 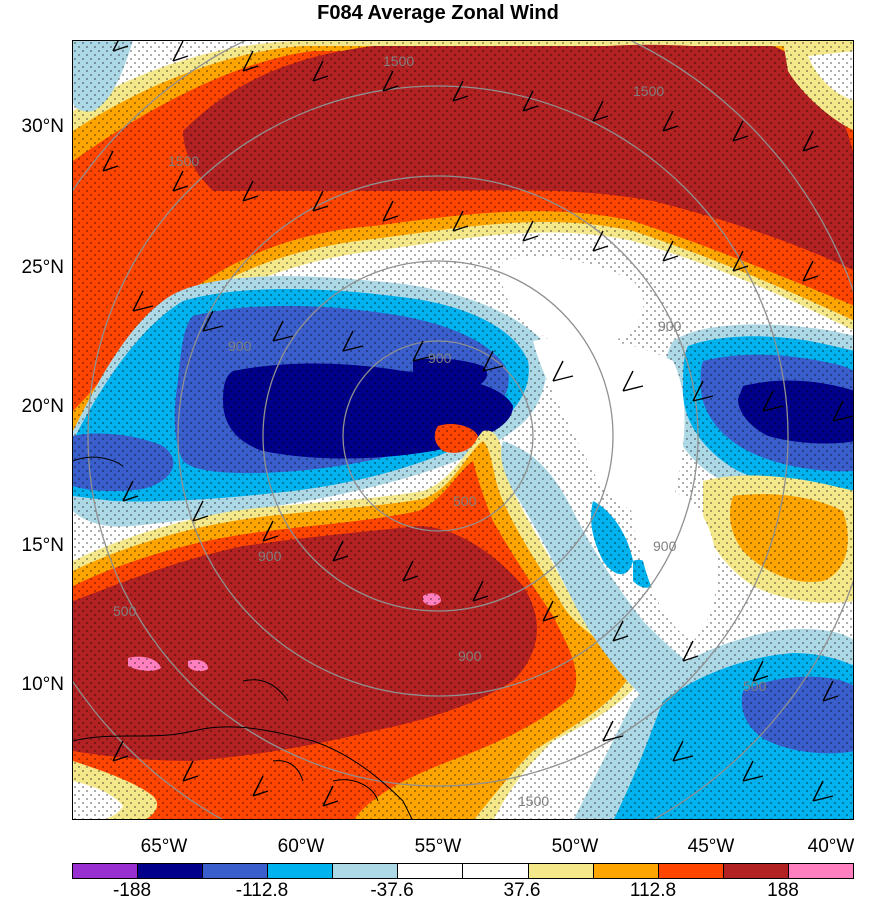 I want to click on lat-label-10n: 10°N, so click(x=42, y=684).